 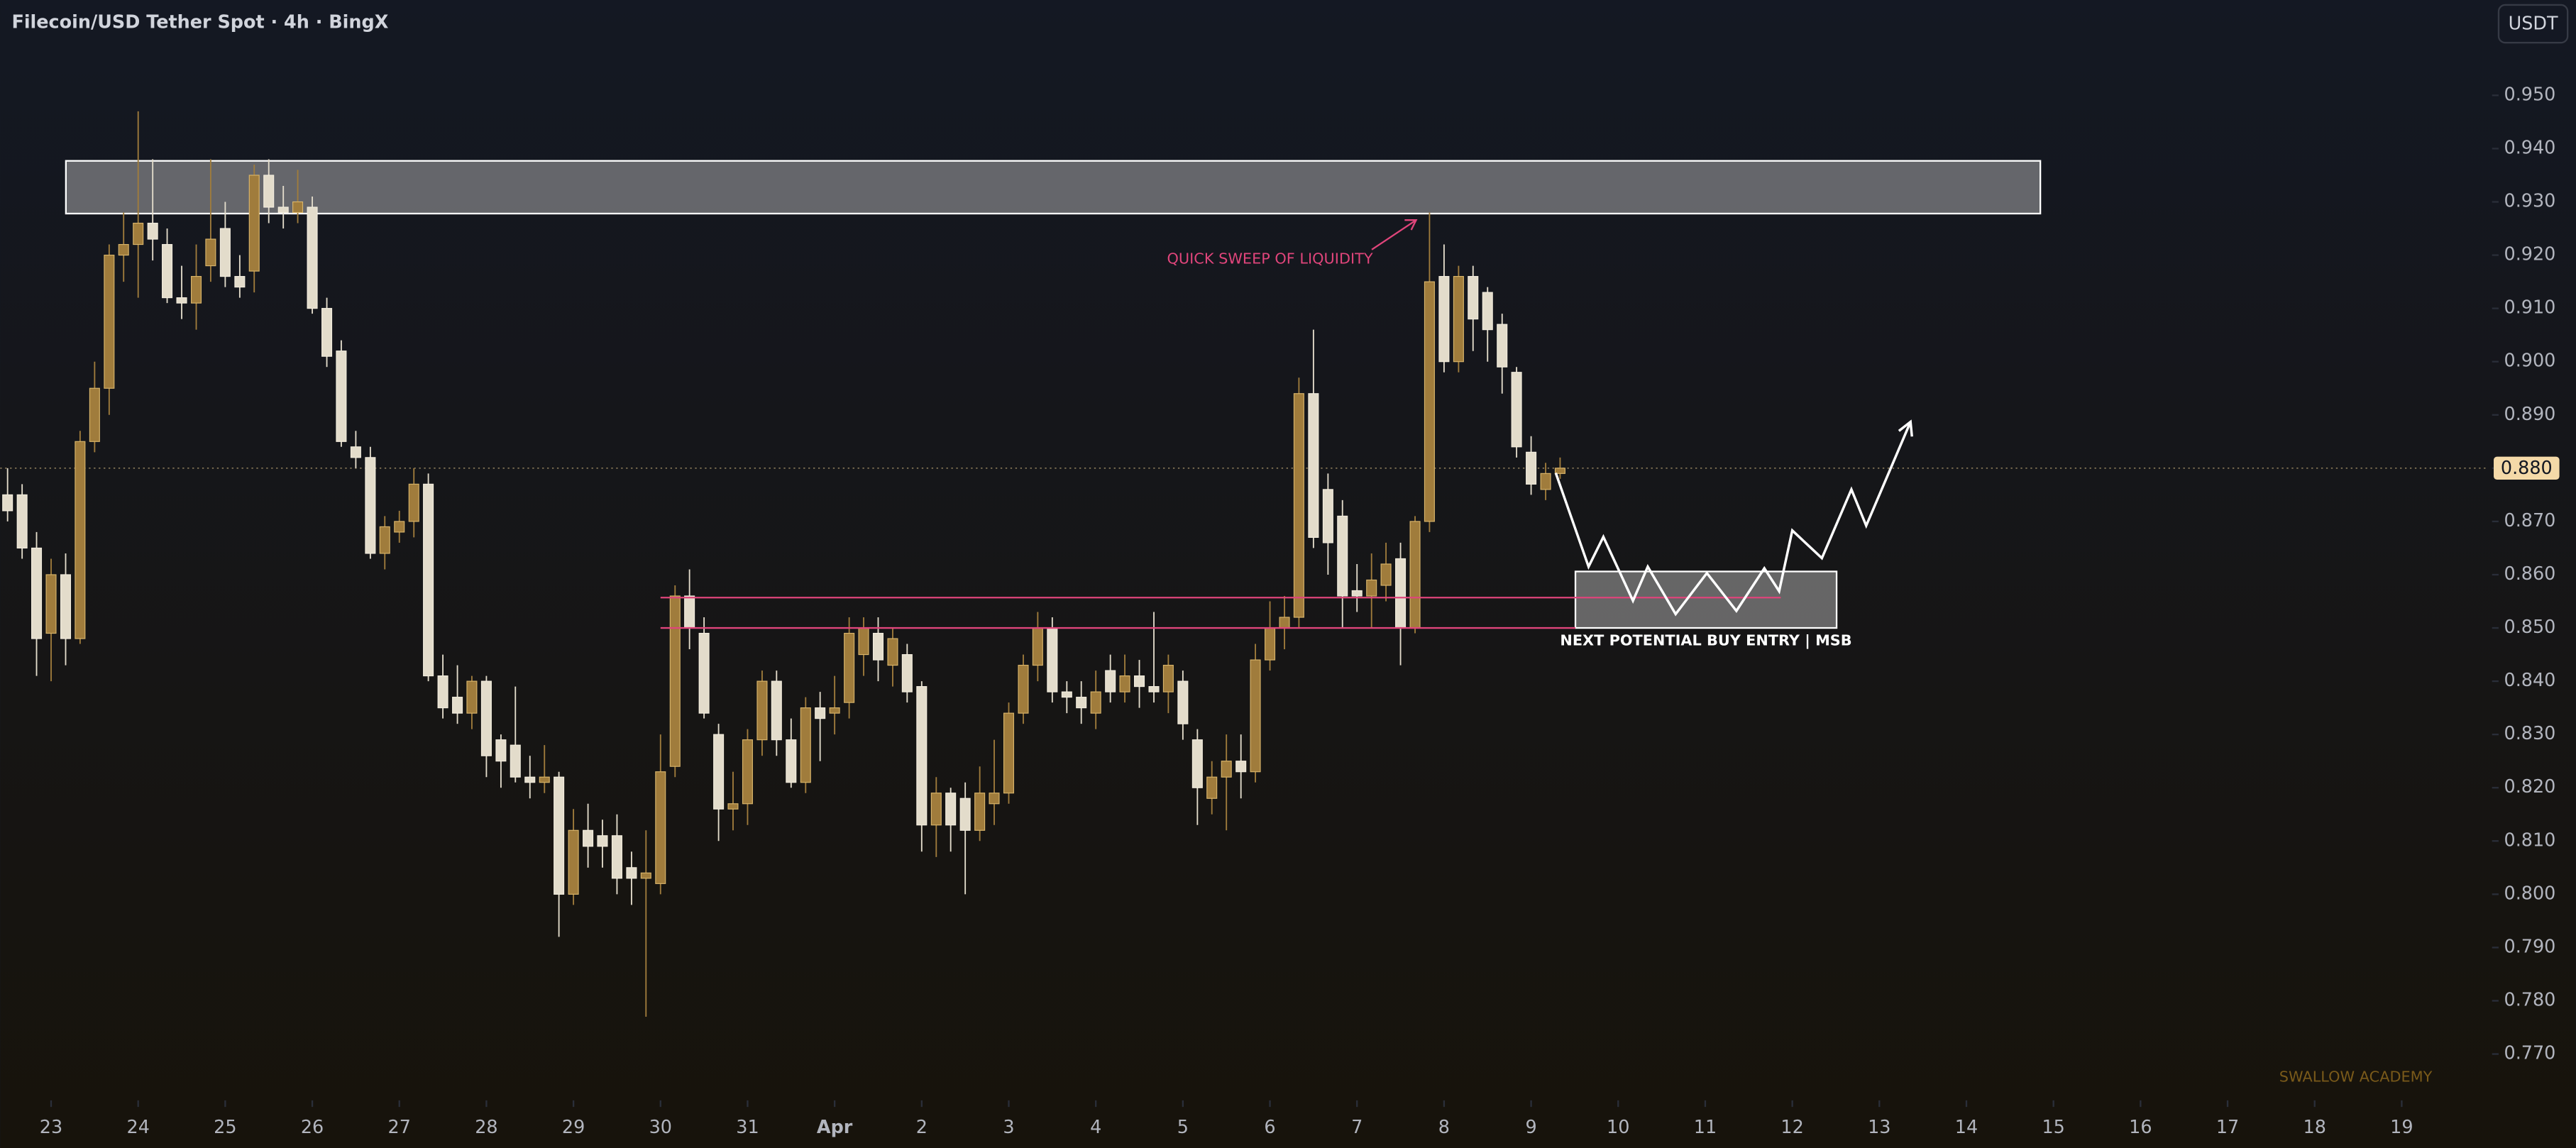 What do you see at coordinates (2530, 840) in the screenshot?
I see `y-tick-label: 0.810` at bounding box center [2530, 840].